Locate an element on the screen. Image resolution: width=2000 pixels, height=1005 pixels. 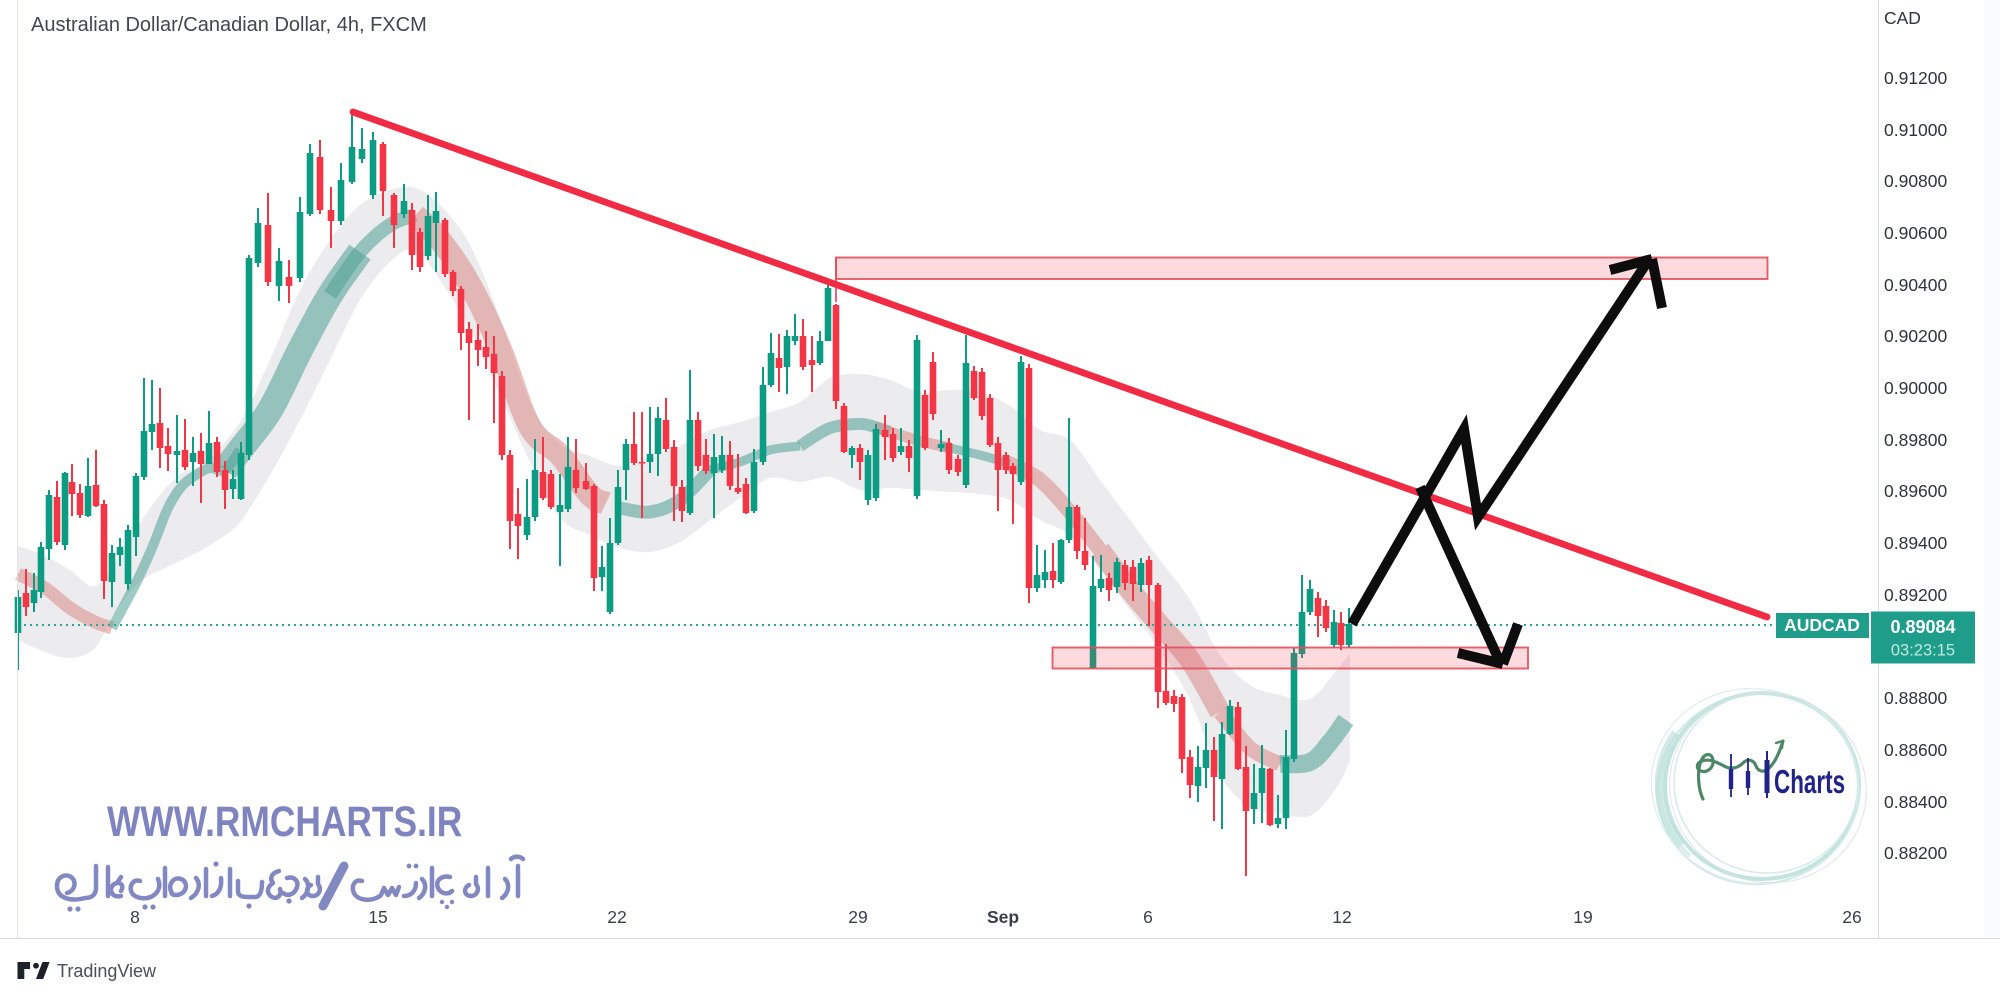
svg-text: 22 is located at coordinates (616, 917).